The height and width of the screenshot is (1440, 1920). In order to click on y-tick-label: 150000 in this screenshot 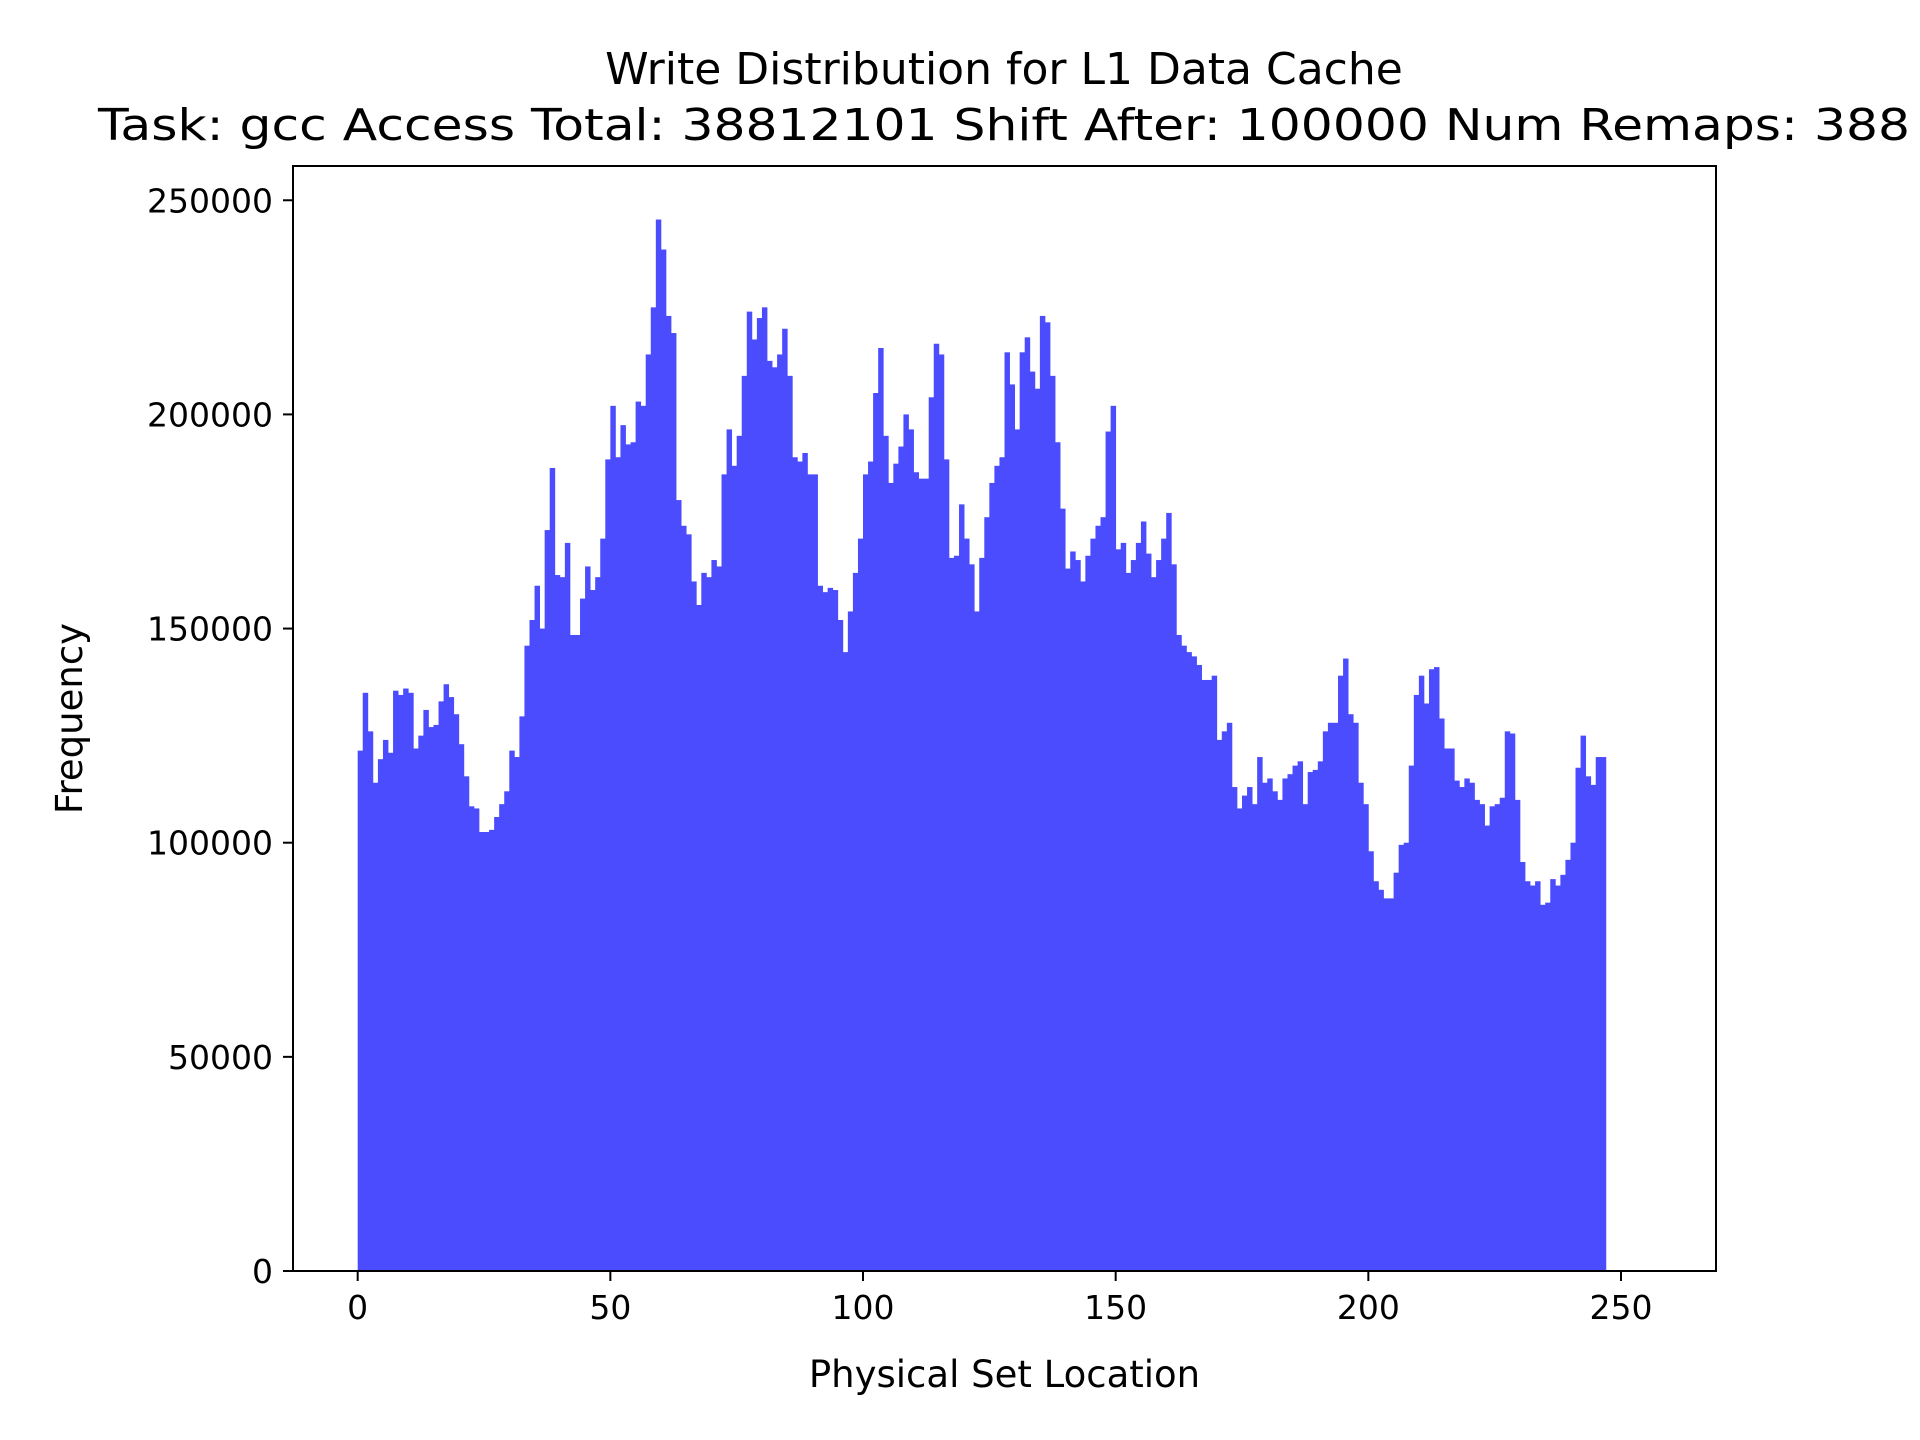, I will do `click(210, 629)`.